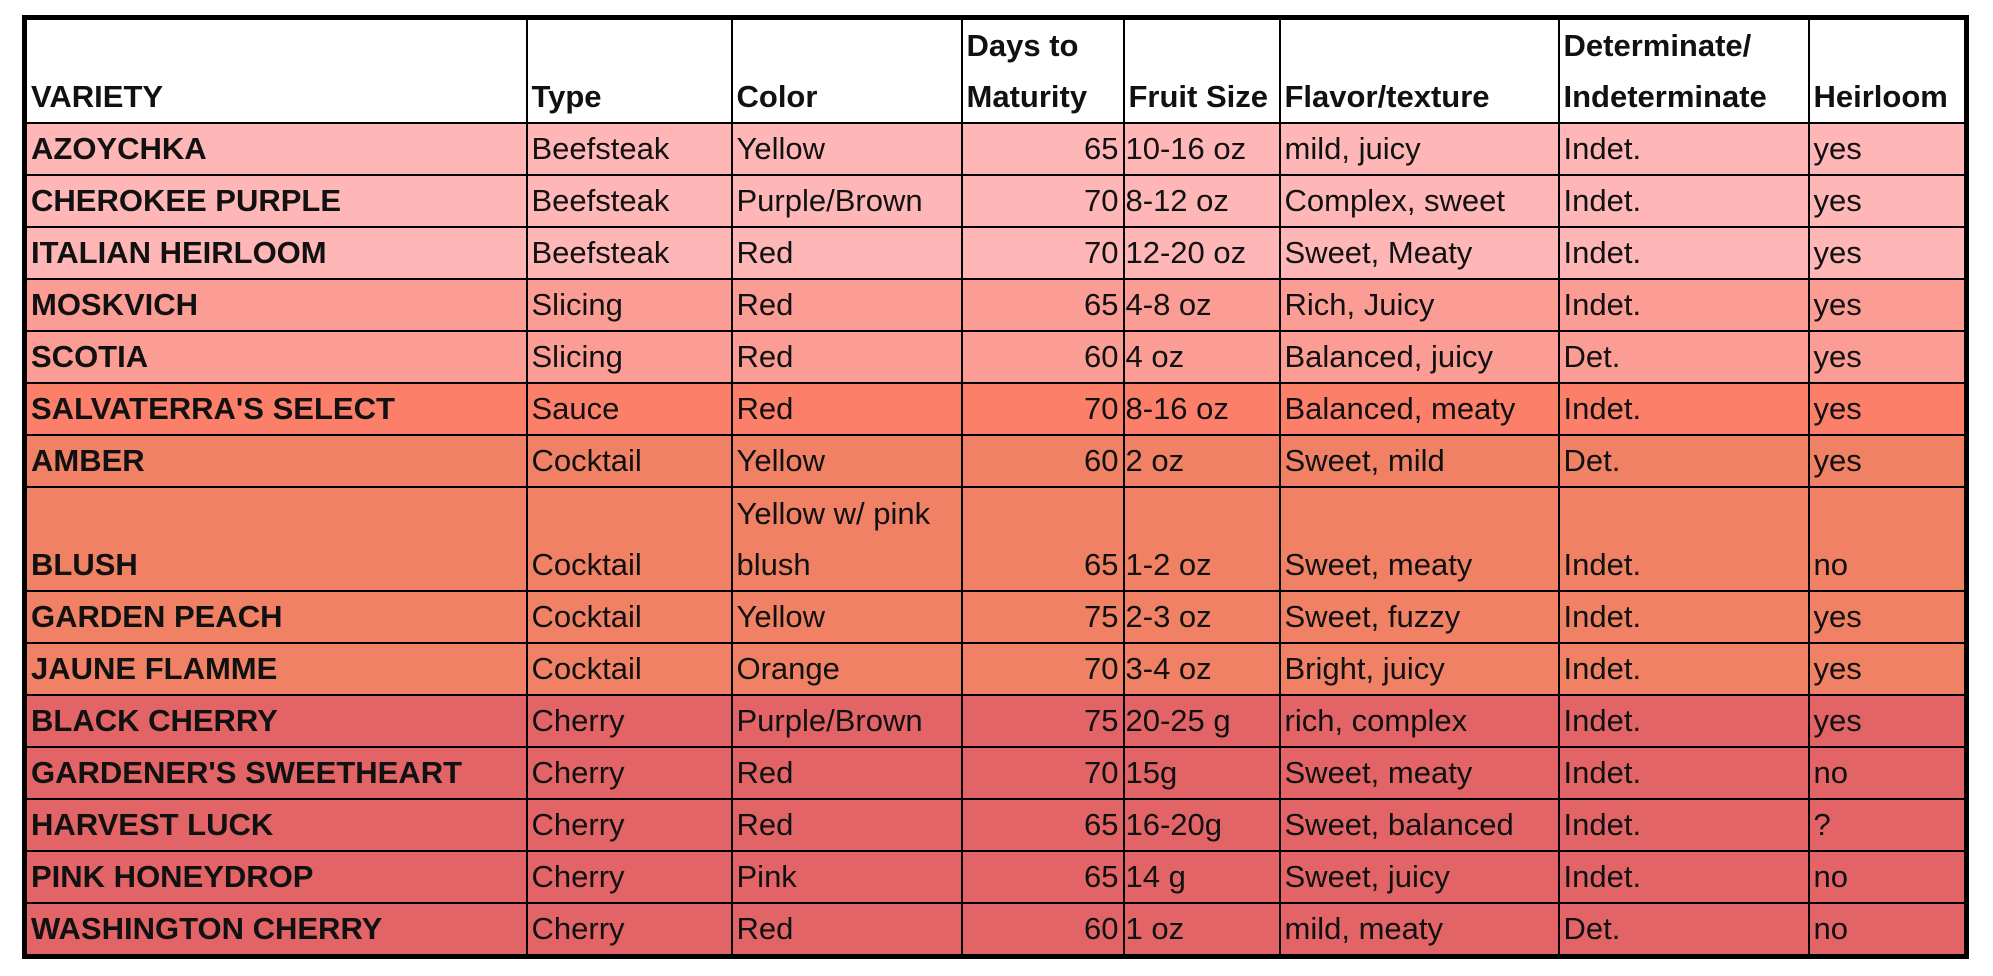 Image resolution: width=1993 pixels, height=976 pixels. Describe the element at coordinates (275, 669) in the screenshot. I see `variety-cell: JAUNE FLAMME` at that location.